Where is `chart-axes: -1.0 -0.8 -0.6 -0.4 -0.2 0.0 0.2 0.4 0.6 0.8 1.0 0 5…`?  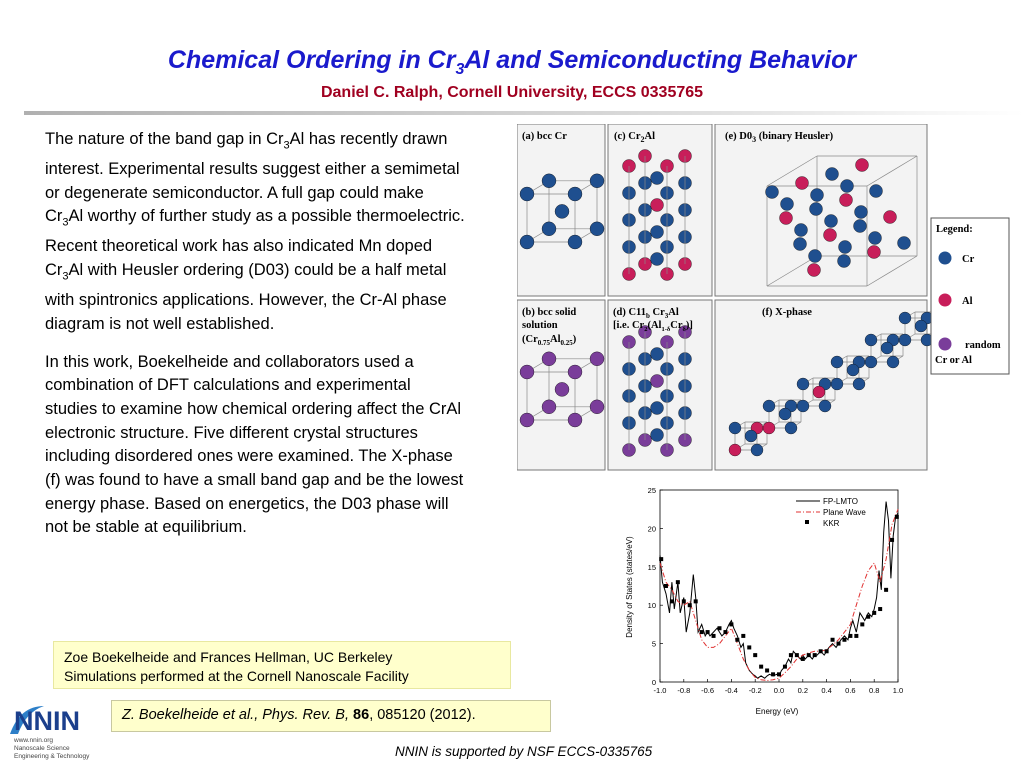
chart-axes: -1.0 -0.8 -0.6 -0.4 -0.2 0.0 0.2 0.4 0.6 0.8 1.0 0 5… is located at coordinates (776, 590).